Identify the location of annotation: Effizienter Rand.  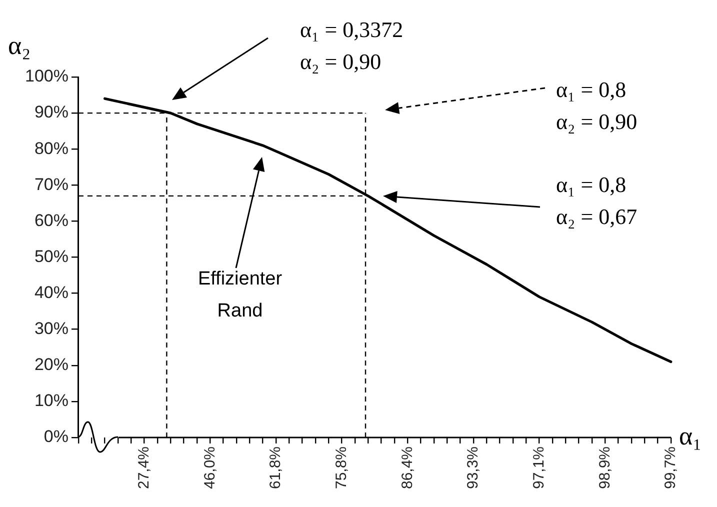
(240, 295).